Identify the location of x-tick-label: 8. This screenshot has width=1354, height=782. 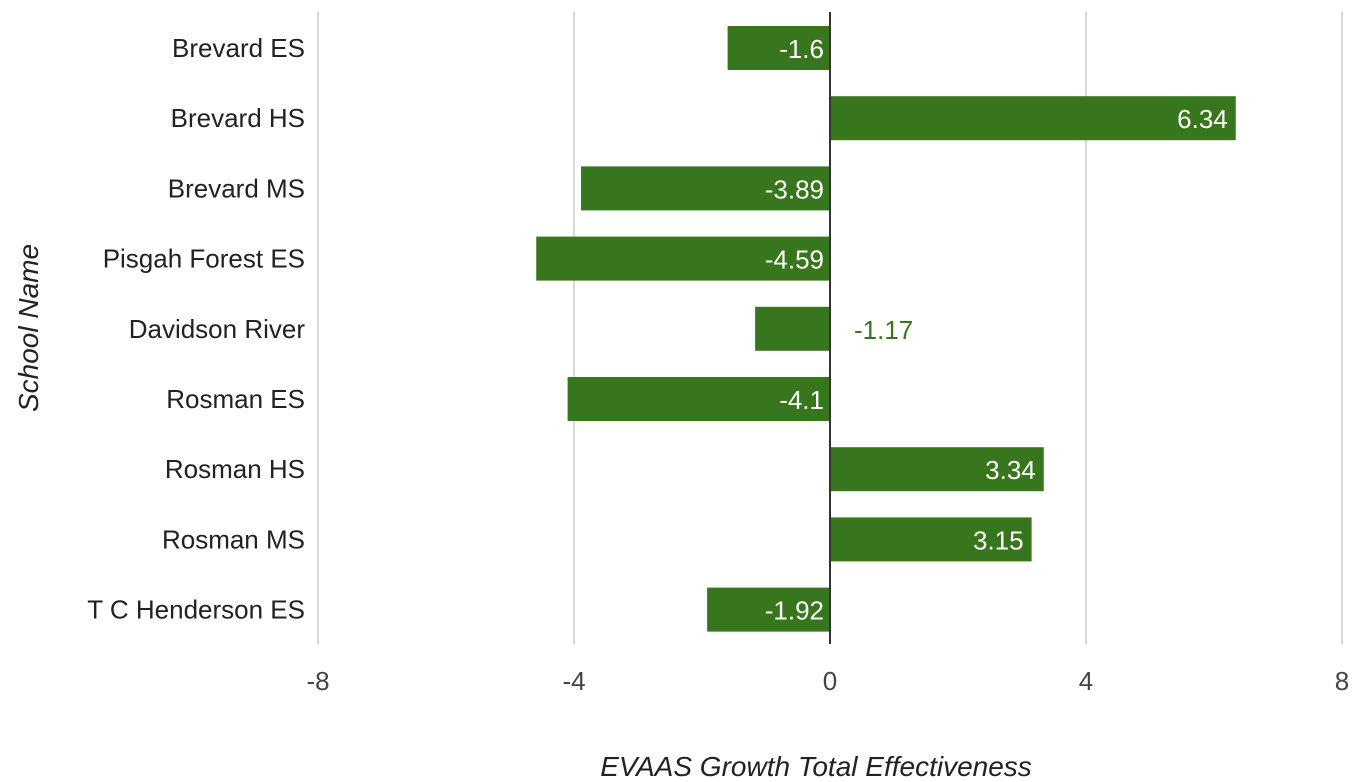
(1342, 681).